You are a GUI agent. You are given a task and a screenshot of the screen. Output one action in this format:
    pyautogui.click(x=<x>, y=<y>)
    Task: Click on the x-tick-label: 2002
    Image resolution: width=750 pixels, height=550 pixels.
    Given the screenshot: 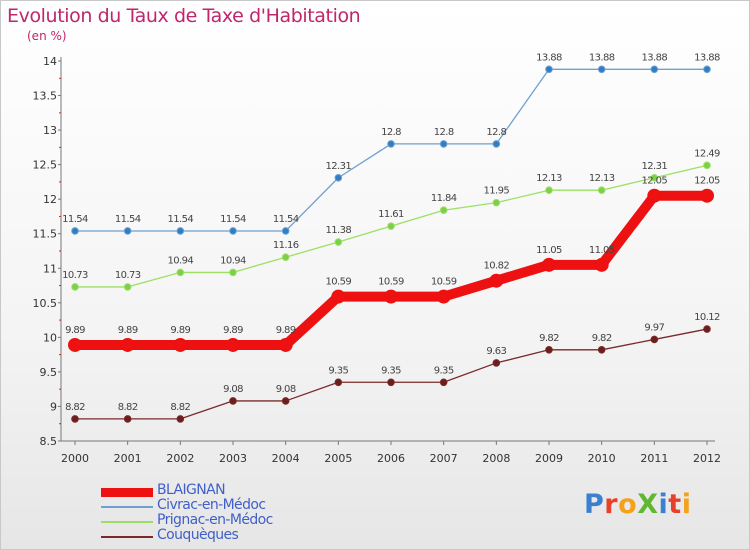 What is the action you would take?
    pyautogui.click(x=180, y=458)
    